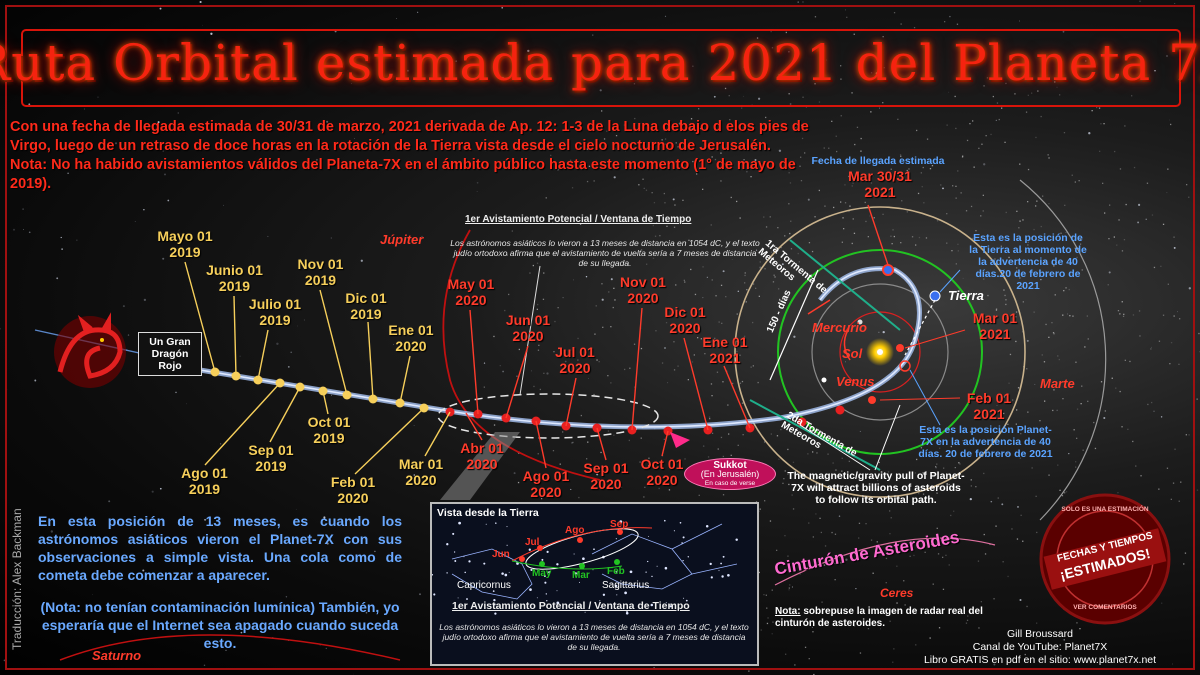 This screenshot has width=1200, height=675. I want to click on inset-month-sep: Sep, so click(619, 524).